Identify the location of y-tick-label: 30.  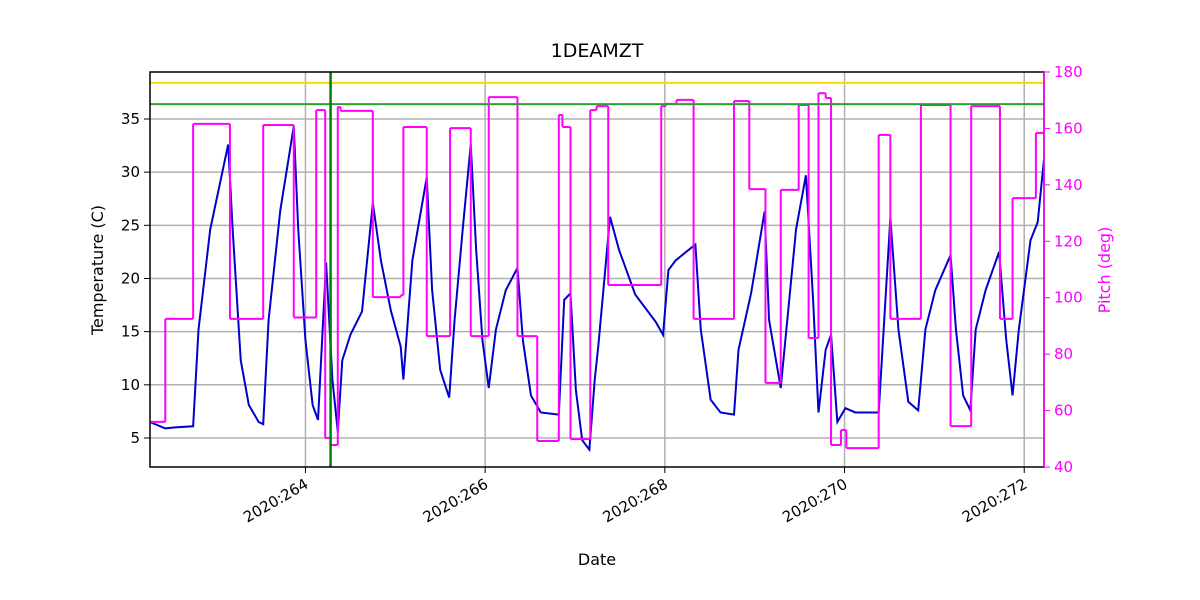
(130, 172).